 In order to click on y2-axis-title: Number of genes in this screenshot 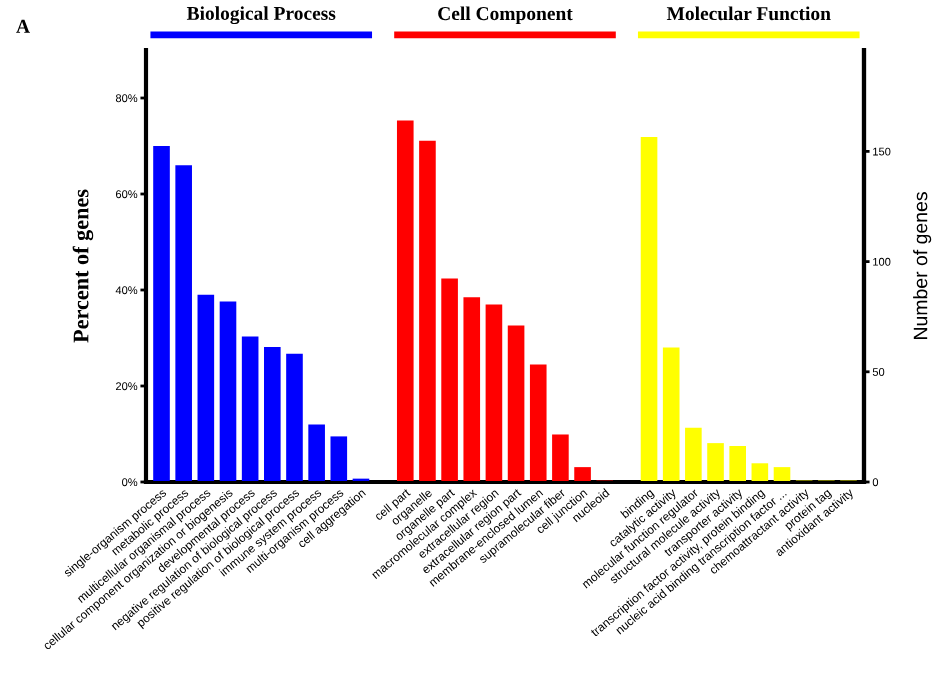, I will do `click(922, 265)`.